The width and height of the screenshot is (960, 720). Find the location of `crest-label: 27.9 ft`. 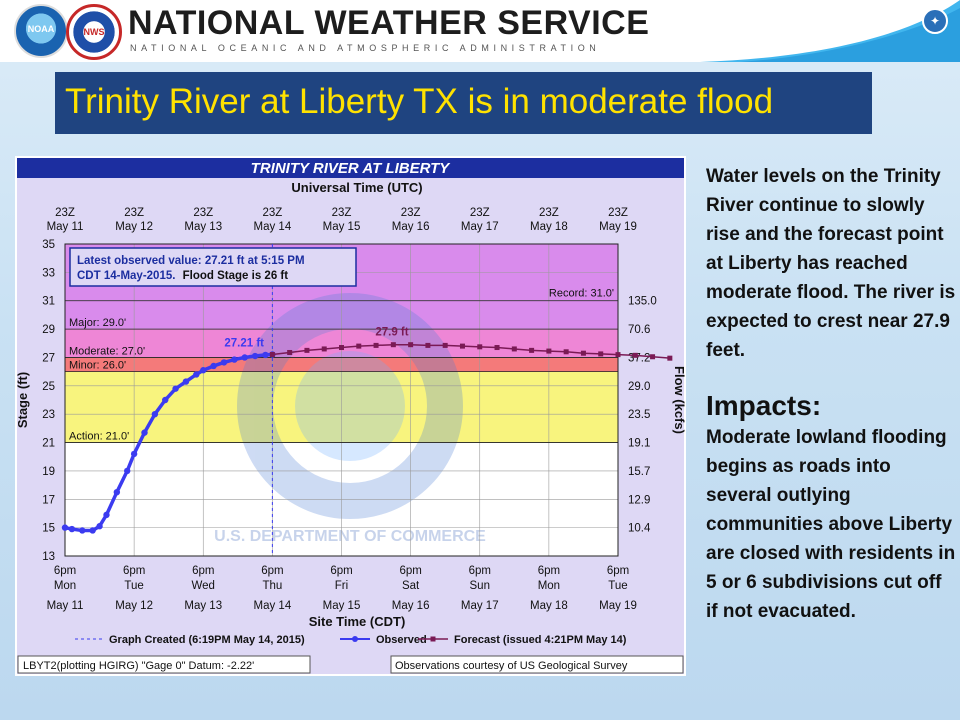

crest-label: 27.9 ft is located at coordinates (391, 333).